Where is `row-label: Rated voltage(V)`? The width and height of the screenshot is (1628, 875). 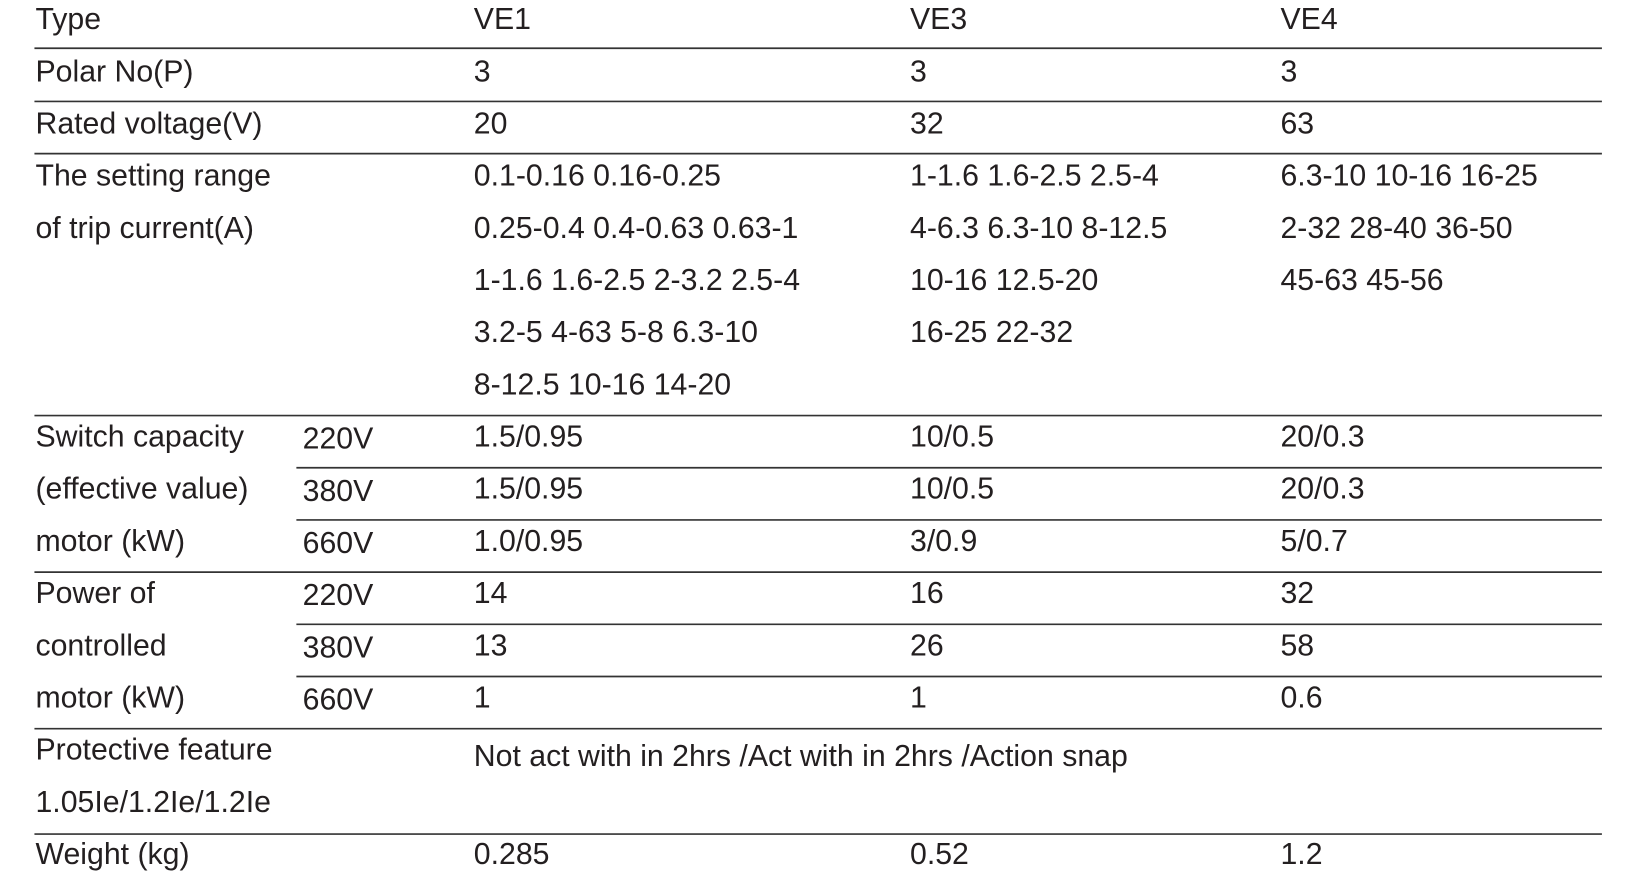
row-label: Rated voltage(V) is located at coordinates (148, 123).